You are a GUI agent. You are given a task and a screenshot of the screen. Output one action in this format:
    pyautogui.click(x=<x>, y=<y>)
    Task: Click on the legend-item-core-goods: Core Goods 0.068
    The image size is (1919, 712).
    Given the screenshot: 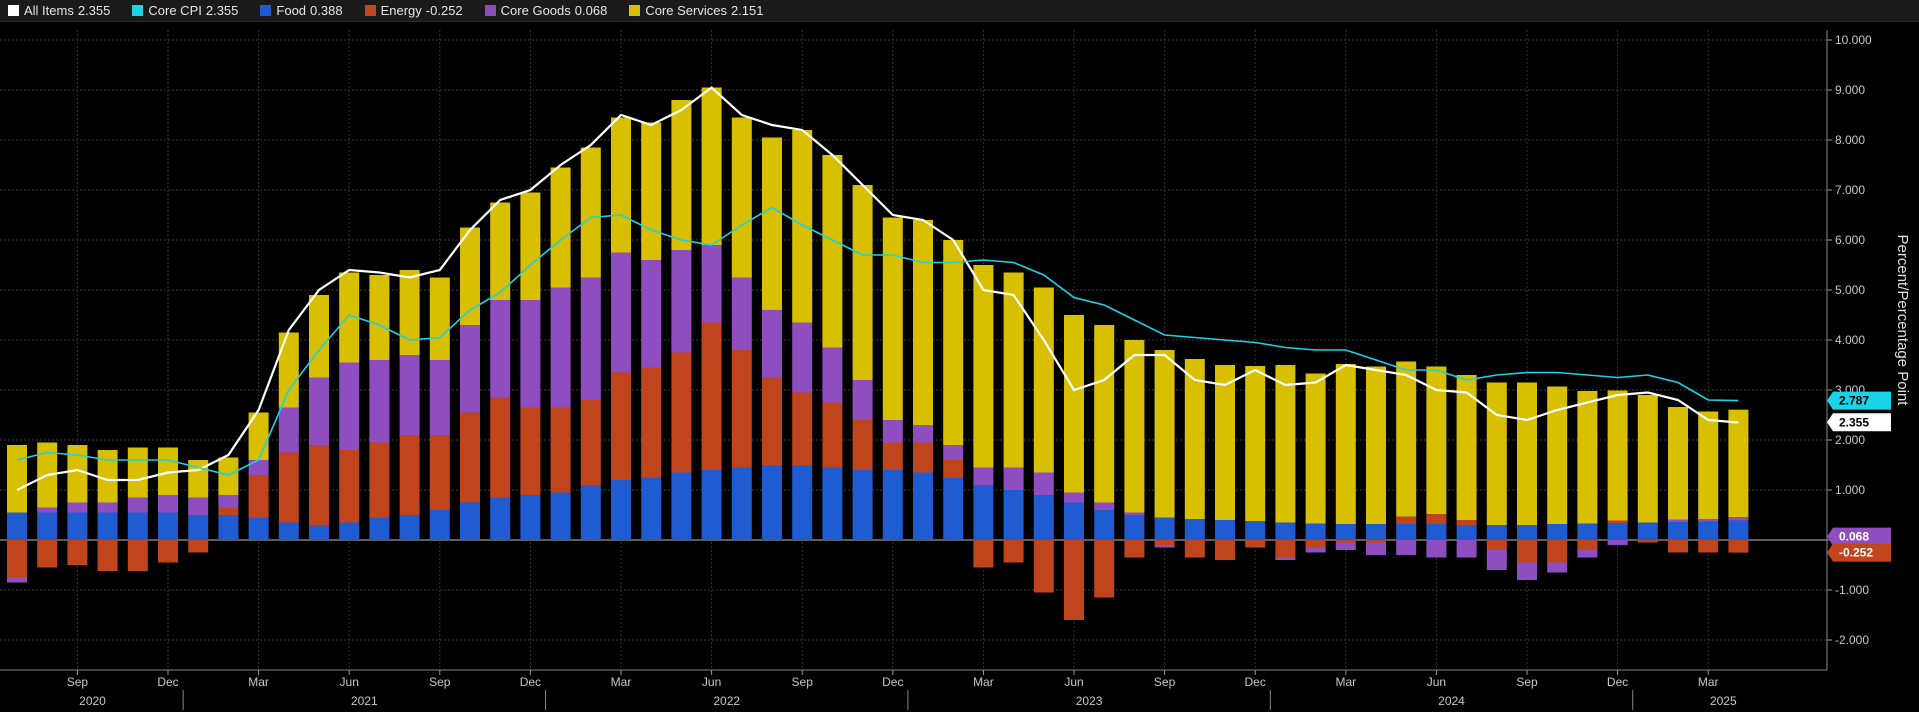 What is the action you would take?
    pyautogui.click(x=548, y=10)
    